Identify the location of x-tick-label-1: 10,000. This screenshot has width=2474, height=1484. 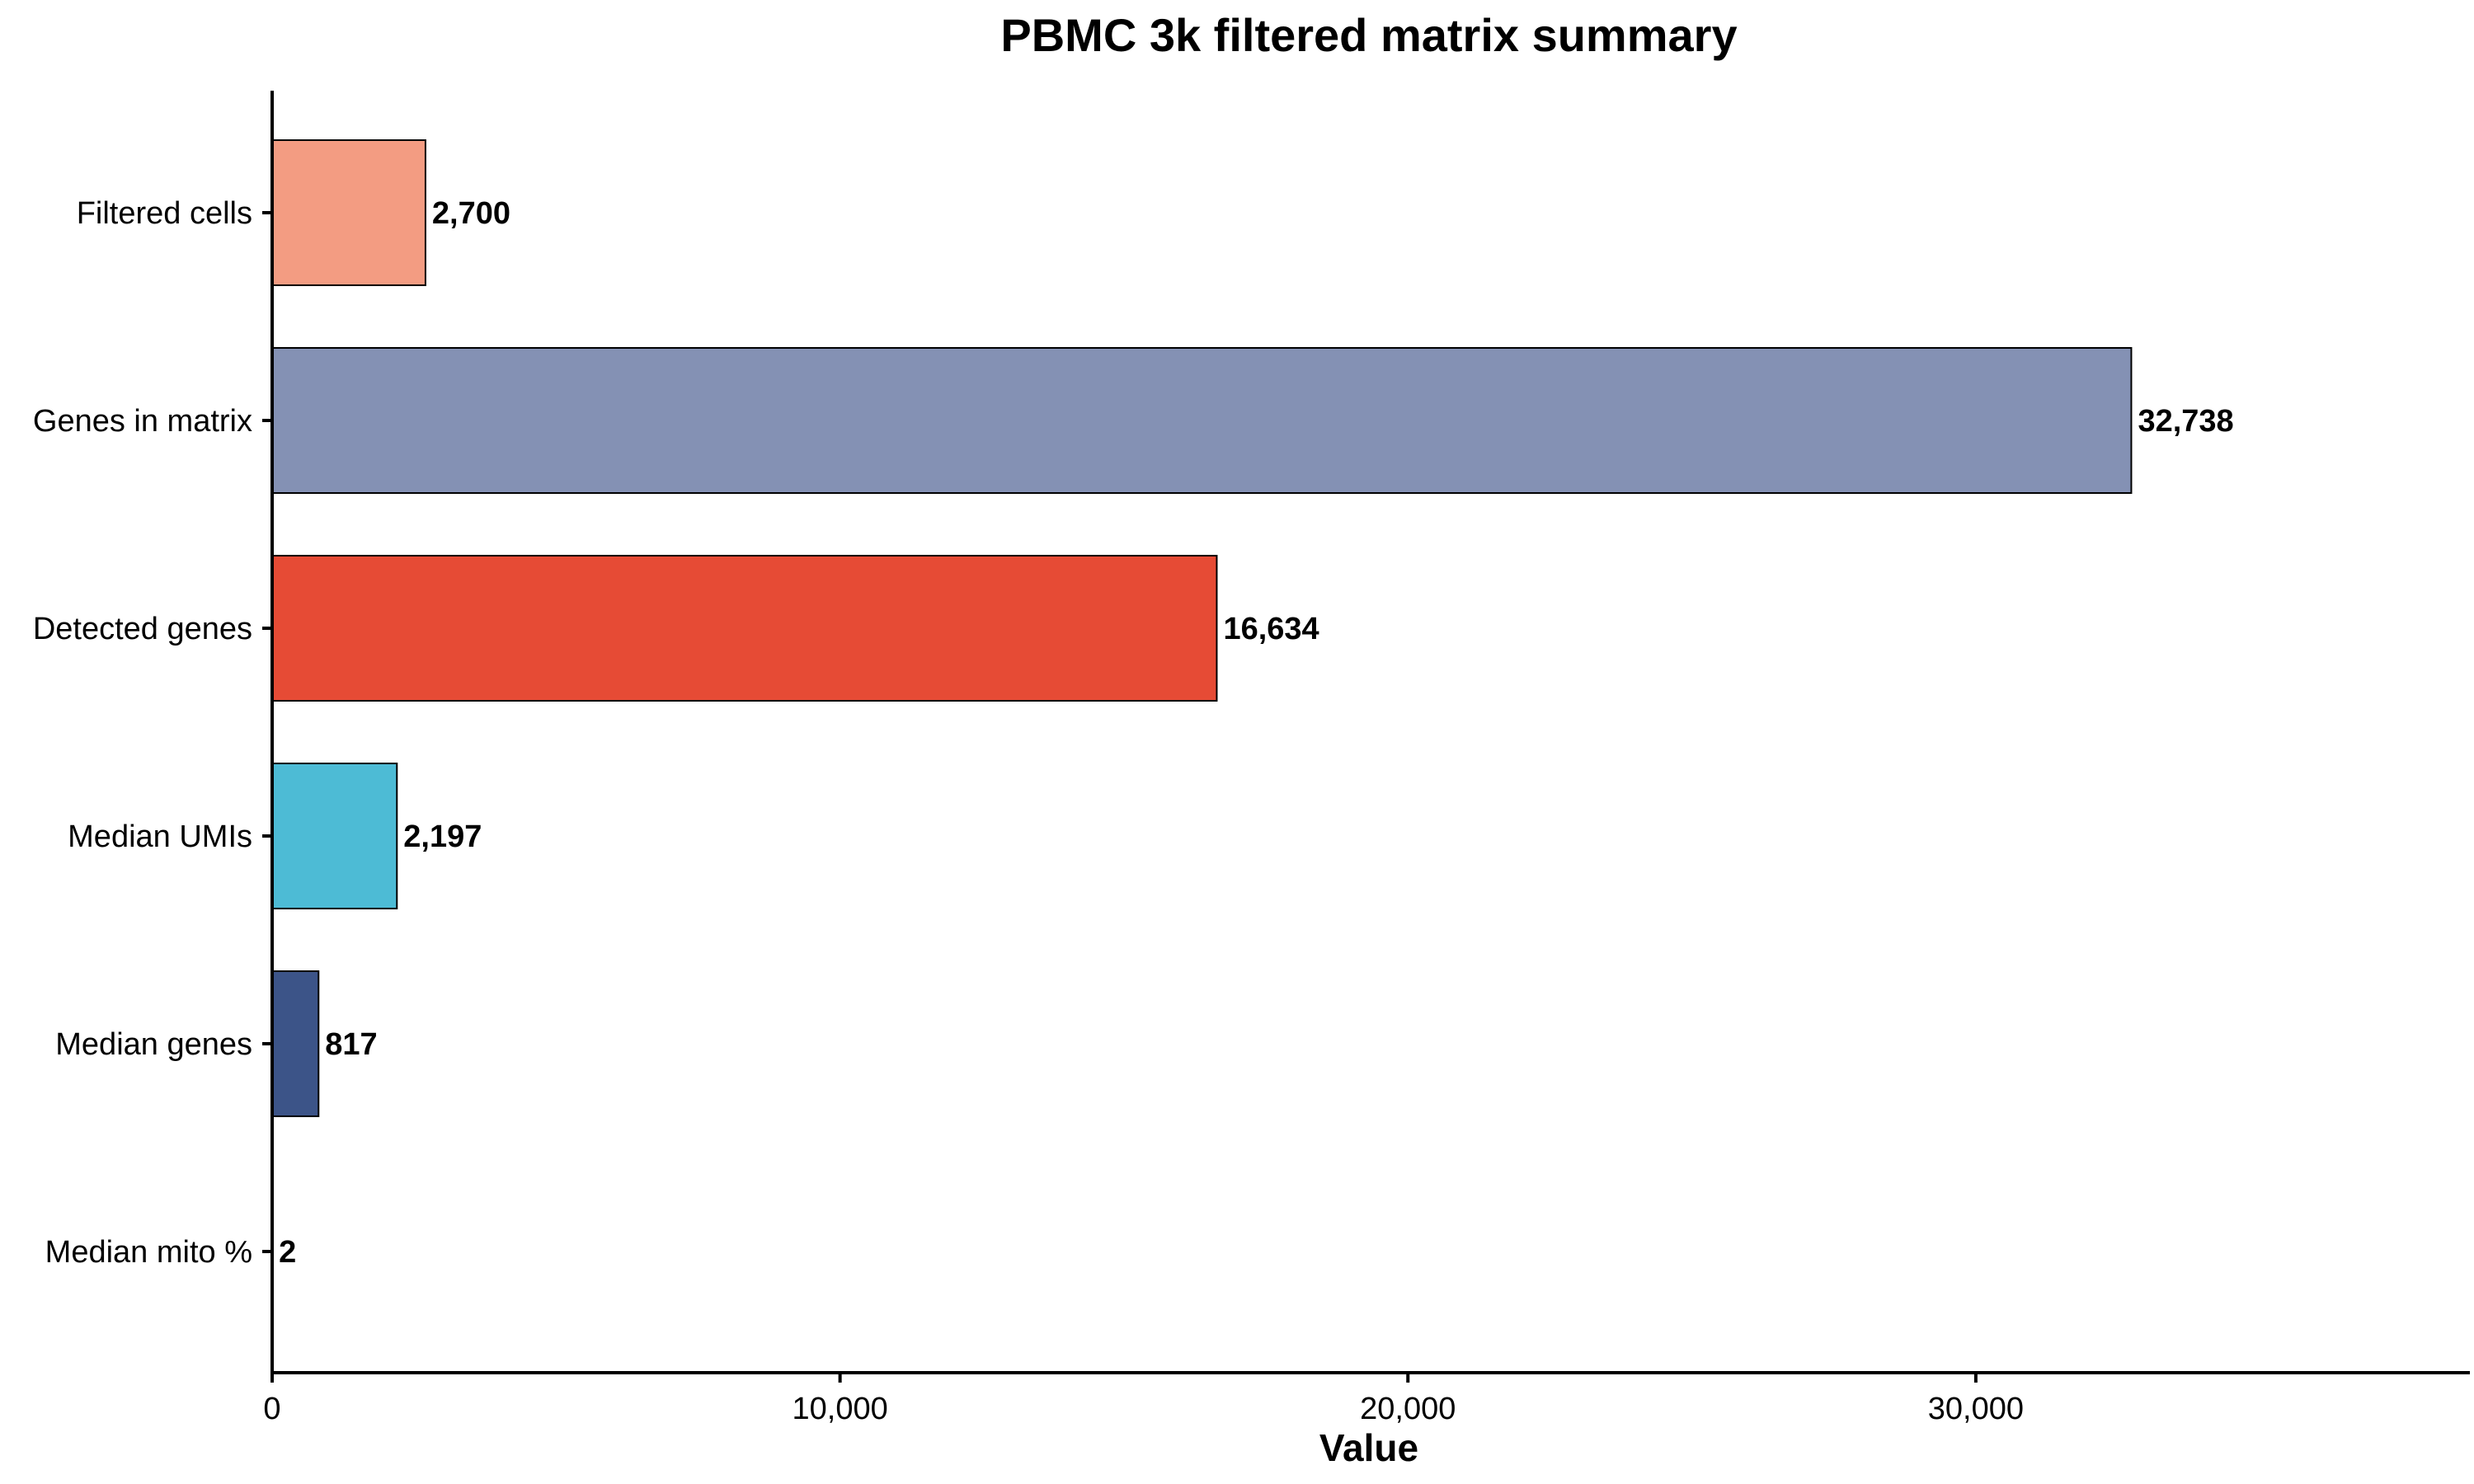
(840, 1409).